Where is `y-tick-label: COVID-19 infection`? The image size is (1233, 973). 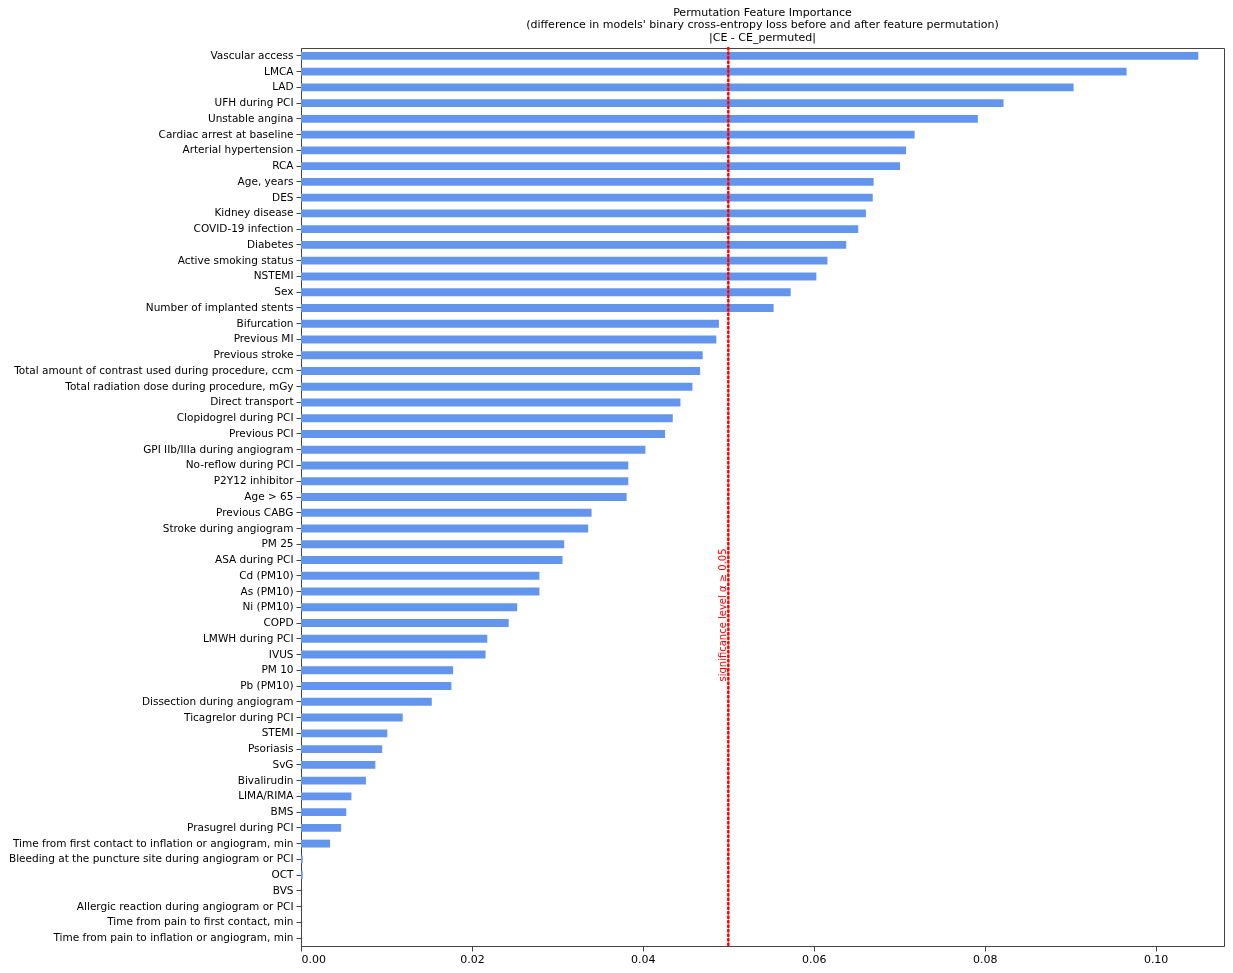 y-tick-label: COVID-19 infection is located at coordinates (243, 228).